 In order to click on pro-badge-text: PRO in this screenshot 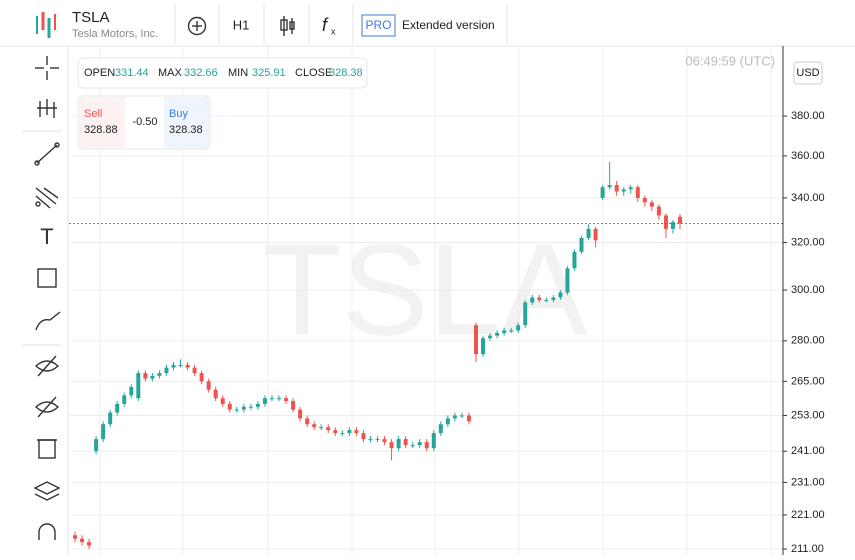, I will do `click(378, 25)`.